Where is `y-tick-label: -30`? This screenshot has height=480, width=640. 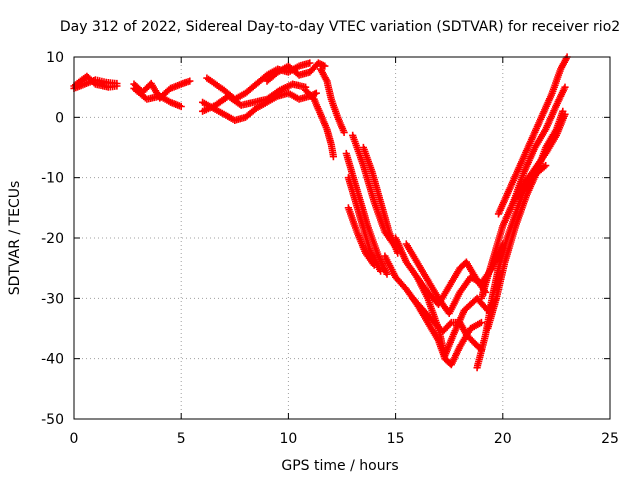
y-tick-label: -30 is located at coordinates (52, 299).